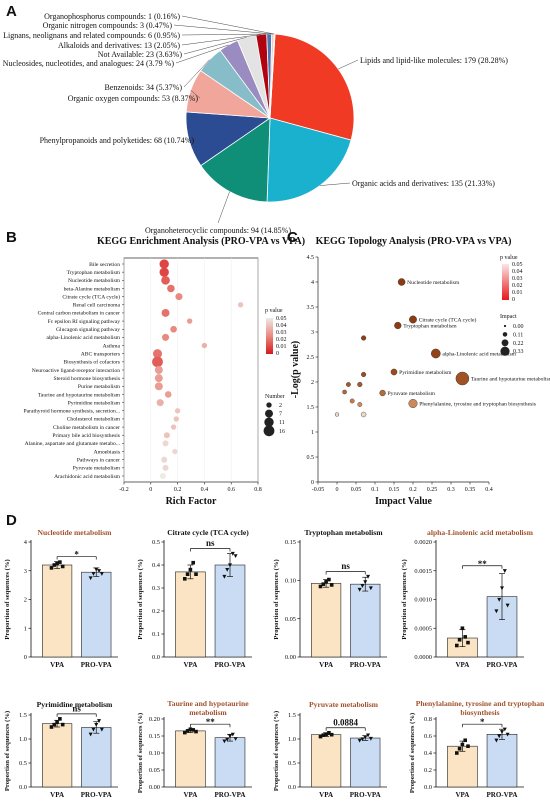  What do you see at coordinates (277, 354) in the screenshot?
I see `pvalue-tick: 0` at bounding box center [277, 354].